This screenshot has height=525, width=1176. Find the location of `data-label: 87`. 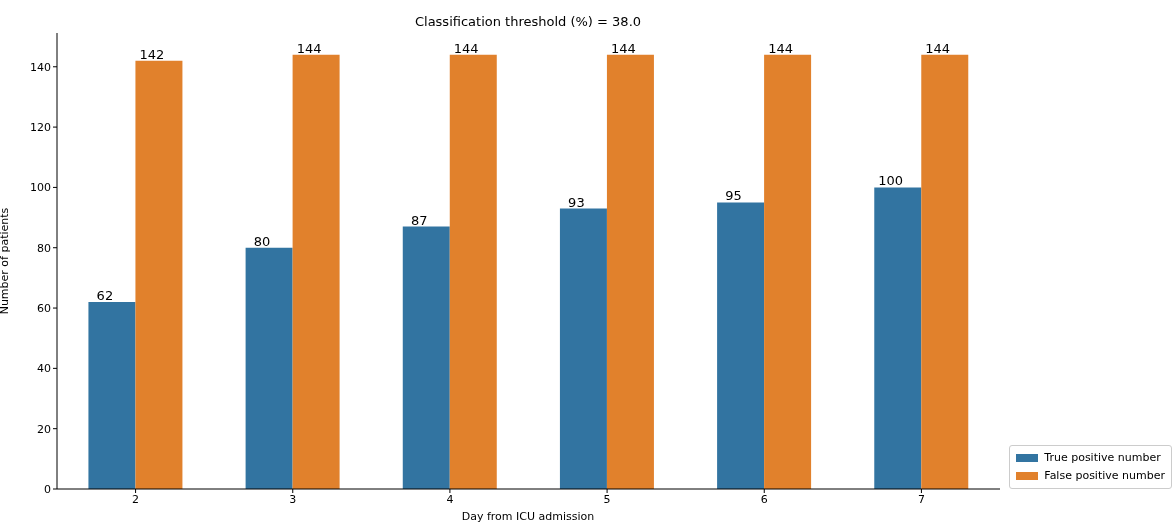

data-label: 87 is located at coordinates (419, 220).